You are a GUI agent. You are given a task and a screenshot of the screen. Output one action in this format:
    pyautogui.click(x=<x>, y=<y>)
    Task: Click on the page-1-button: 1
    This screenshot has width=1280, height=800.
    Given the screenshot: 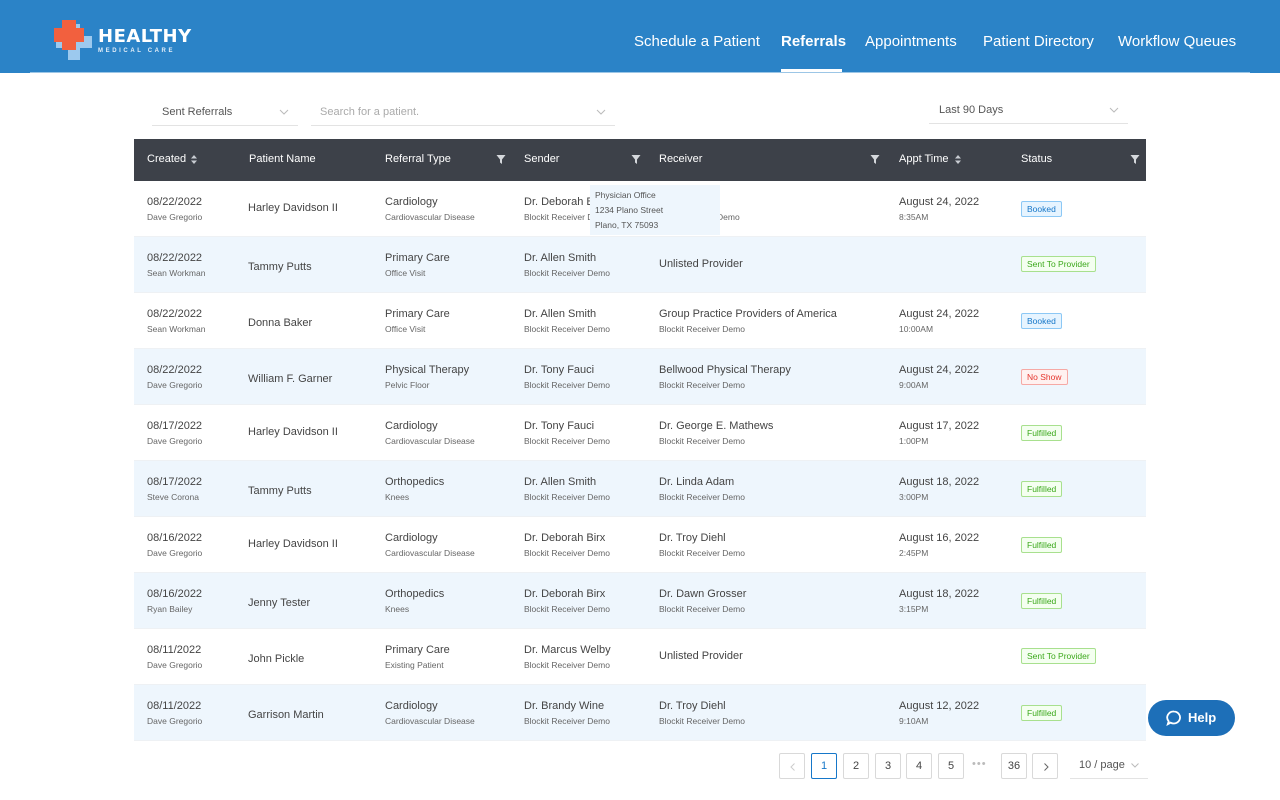 What is the action you would take?
    pyautogui.click(x=824, y=766)
    